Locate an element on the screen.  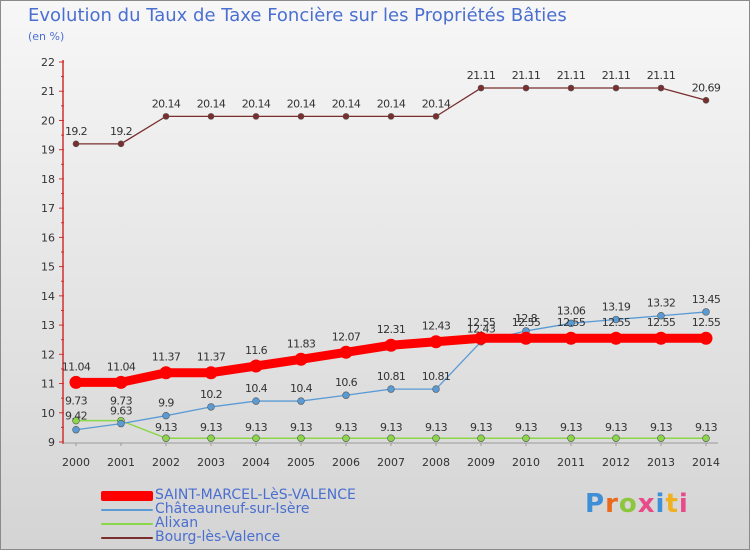
y-tick-label: 19 is located at coordinates (48, 150).